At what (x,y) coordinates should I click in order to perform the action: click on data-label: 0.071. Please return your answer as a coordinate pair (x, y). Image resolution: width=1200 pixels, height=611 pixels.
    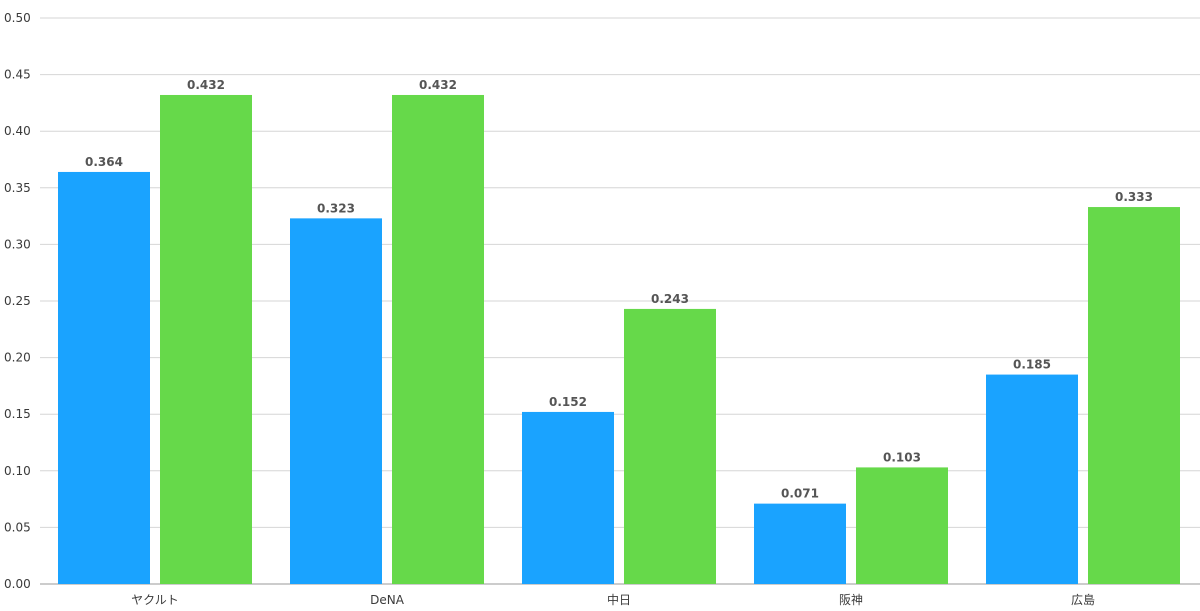
    Looking at the image, I should click on (800, 494).